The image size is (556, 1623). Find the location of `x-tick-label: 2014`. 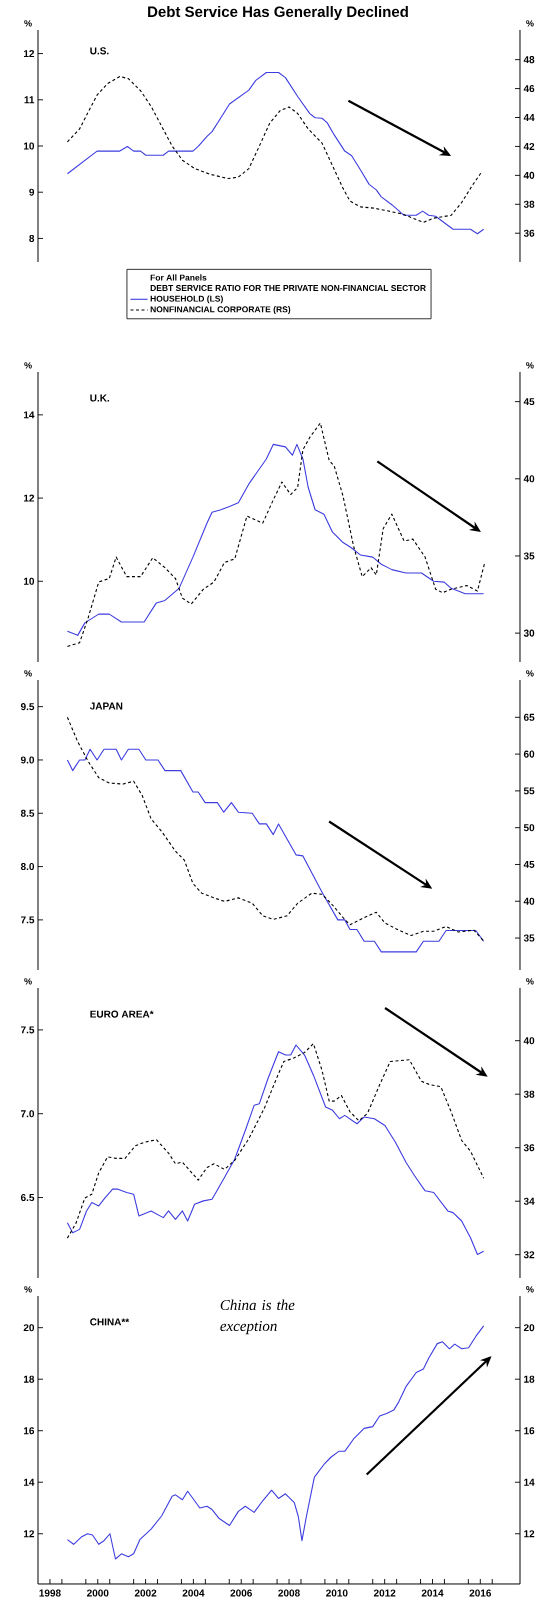

x-tick-label: 2014 is located at coordinates (432, 1593).